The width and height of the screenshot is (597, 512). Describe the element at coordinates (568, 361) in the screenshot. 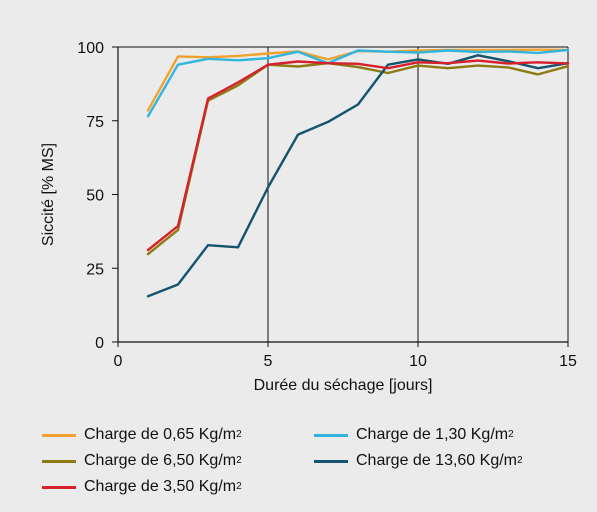

I see `x-tick-label-3: 15` at that location.